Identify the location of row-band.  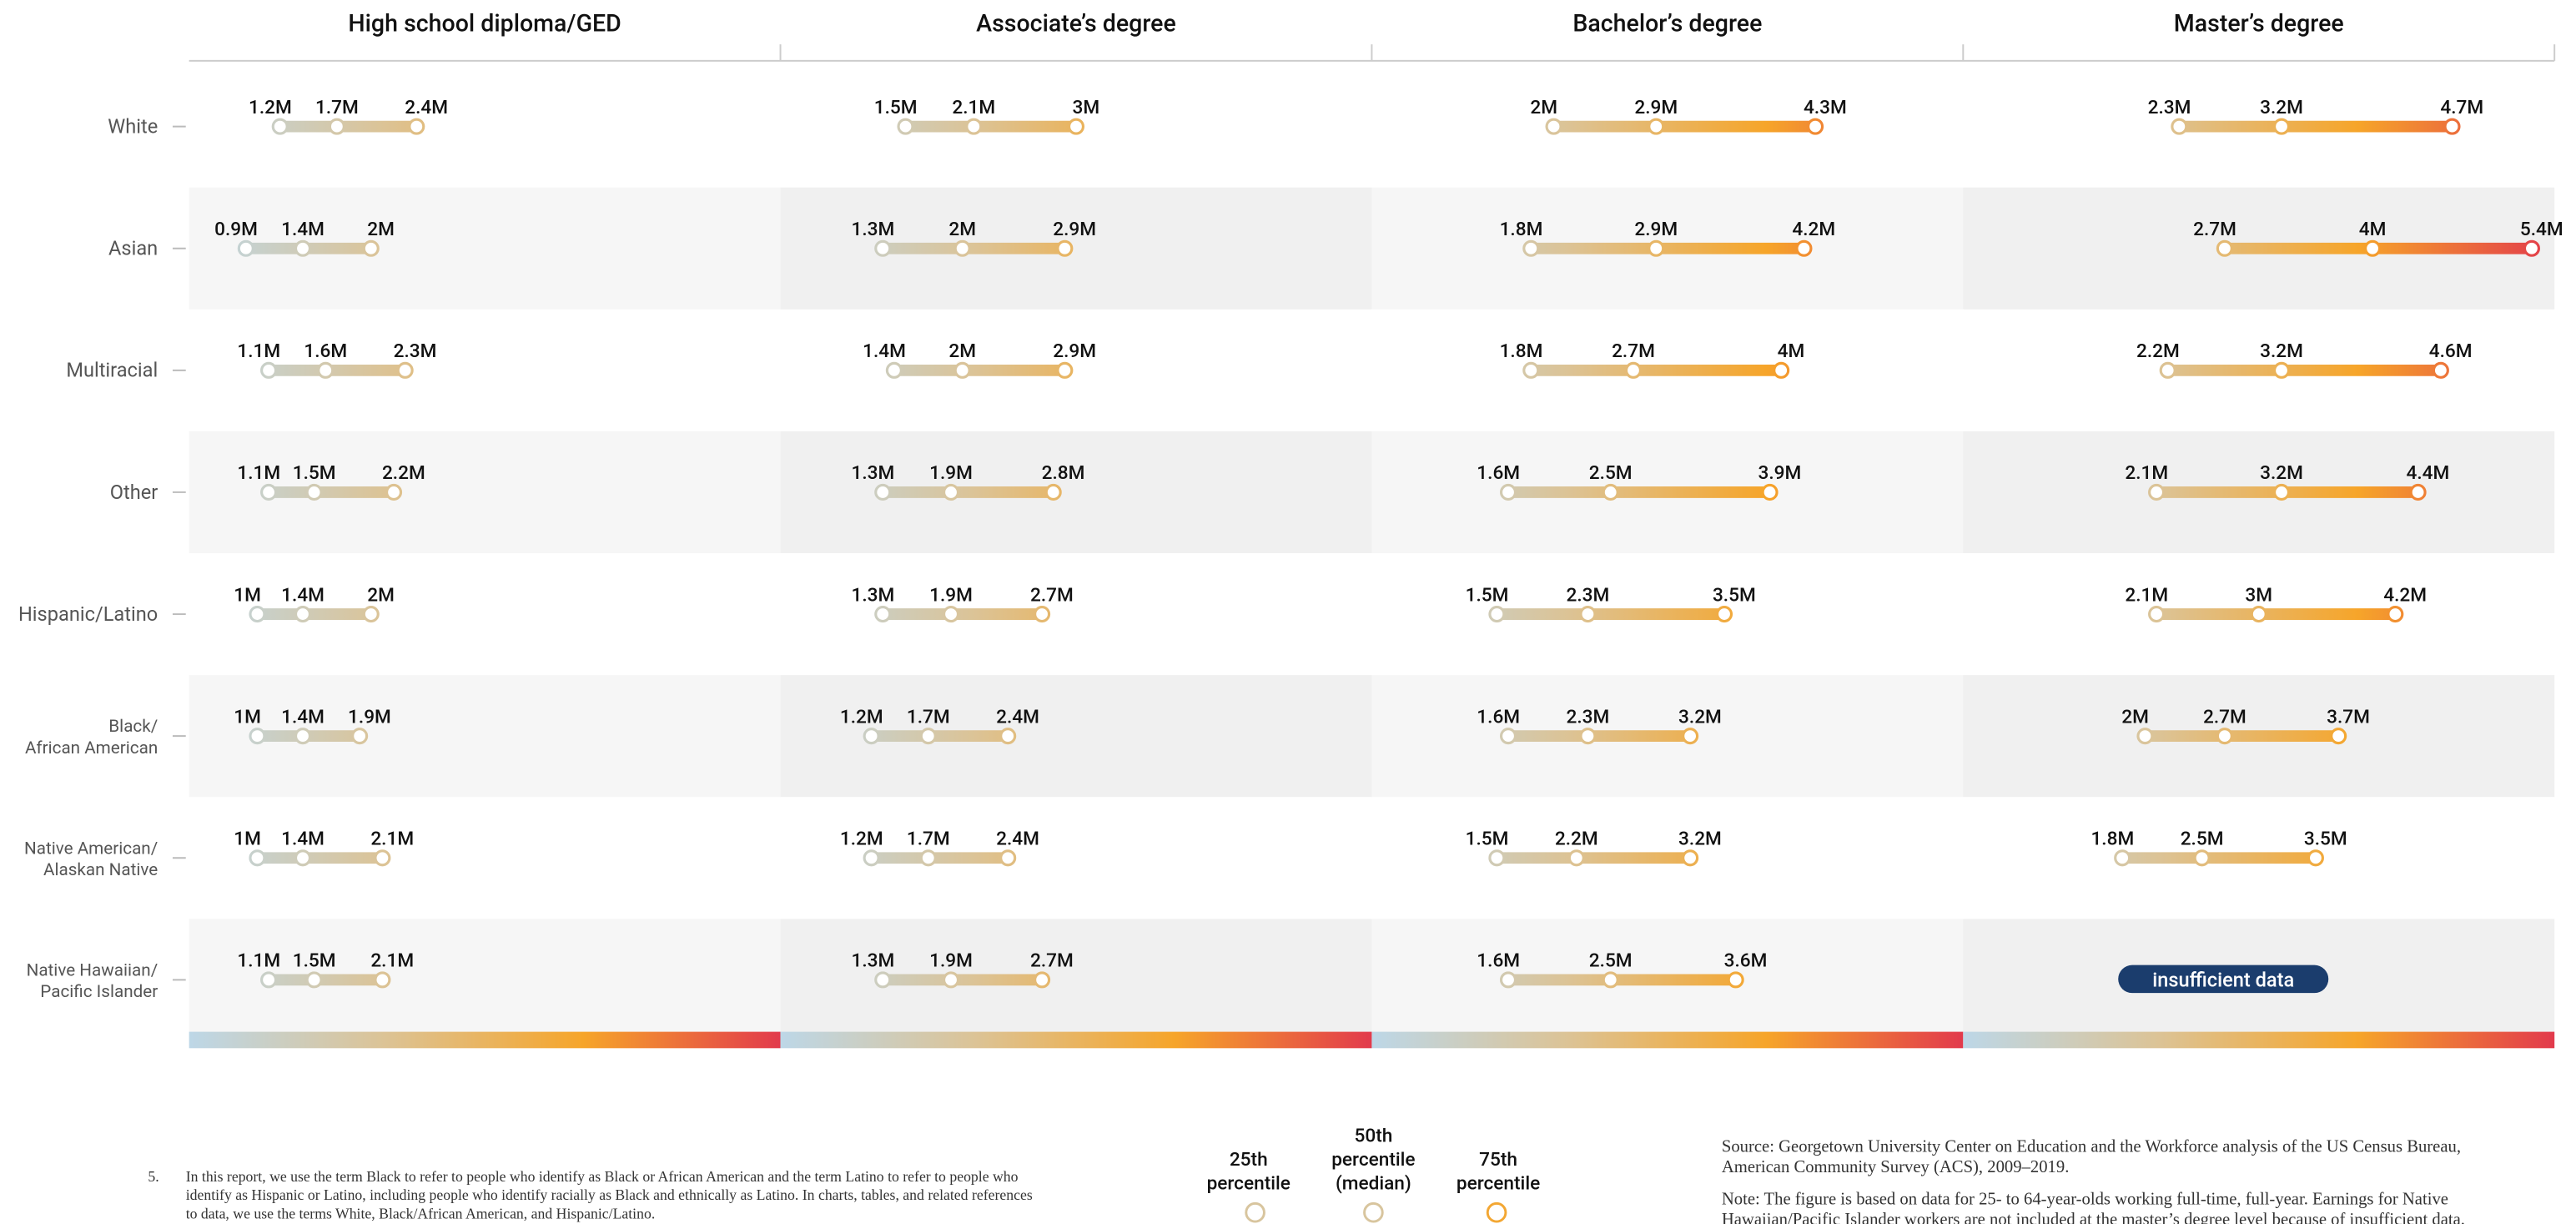
(1076, 248).